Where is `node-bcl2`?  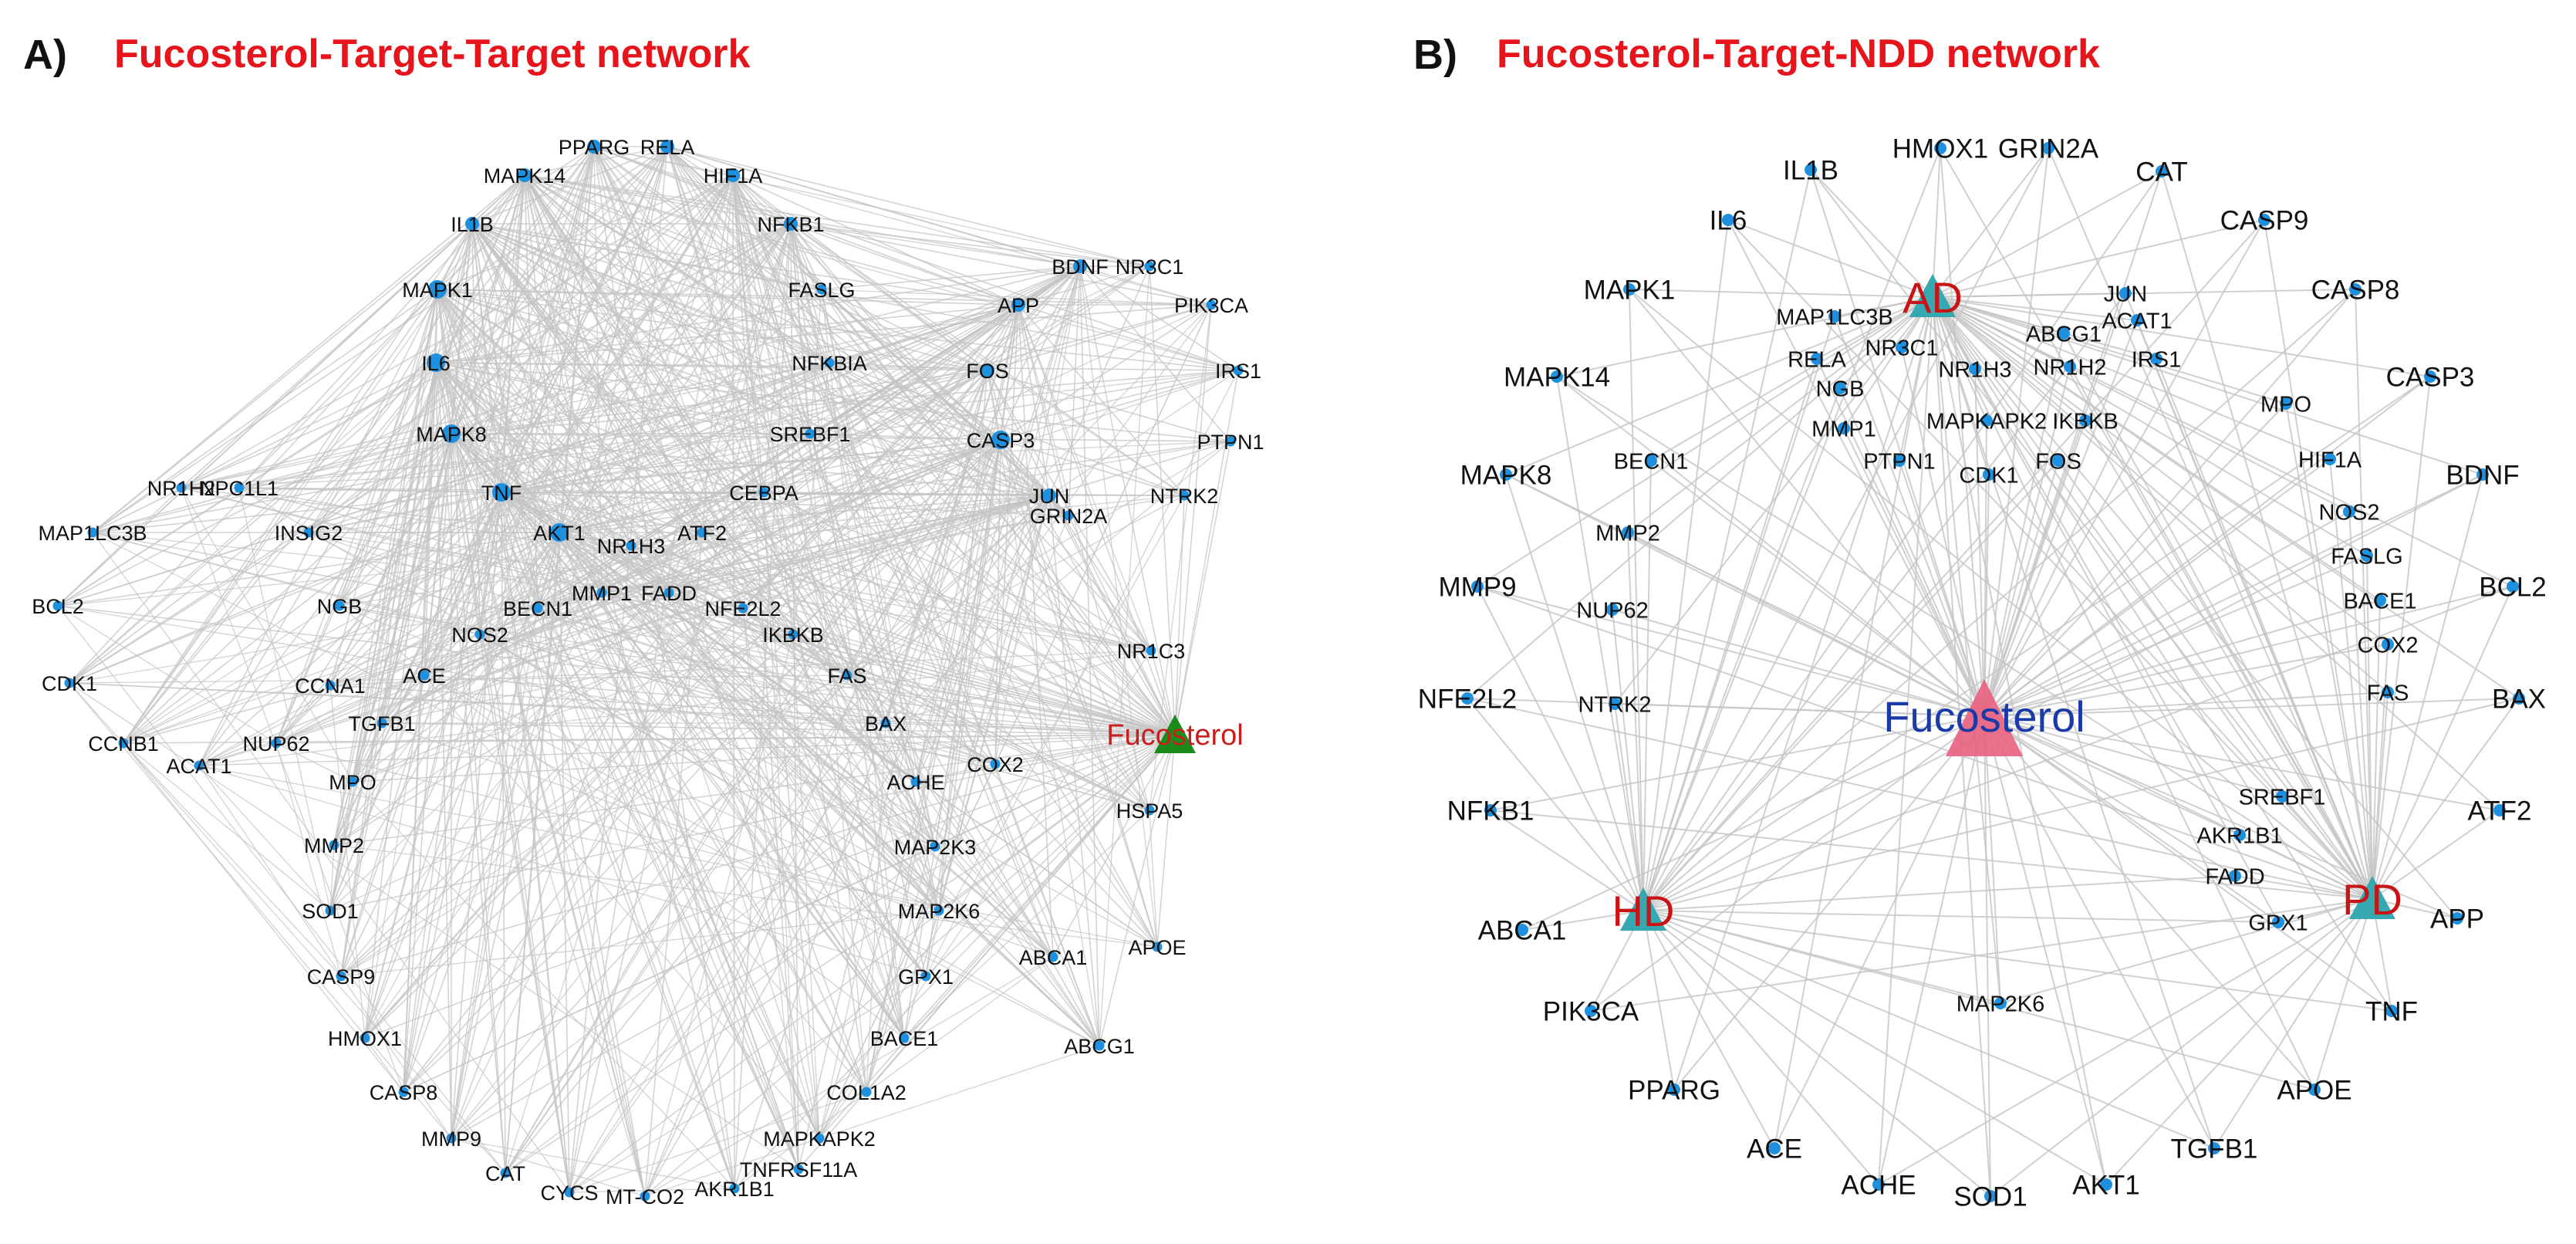 node-bcl2 is located at coordinates (57, 605).